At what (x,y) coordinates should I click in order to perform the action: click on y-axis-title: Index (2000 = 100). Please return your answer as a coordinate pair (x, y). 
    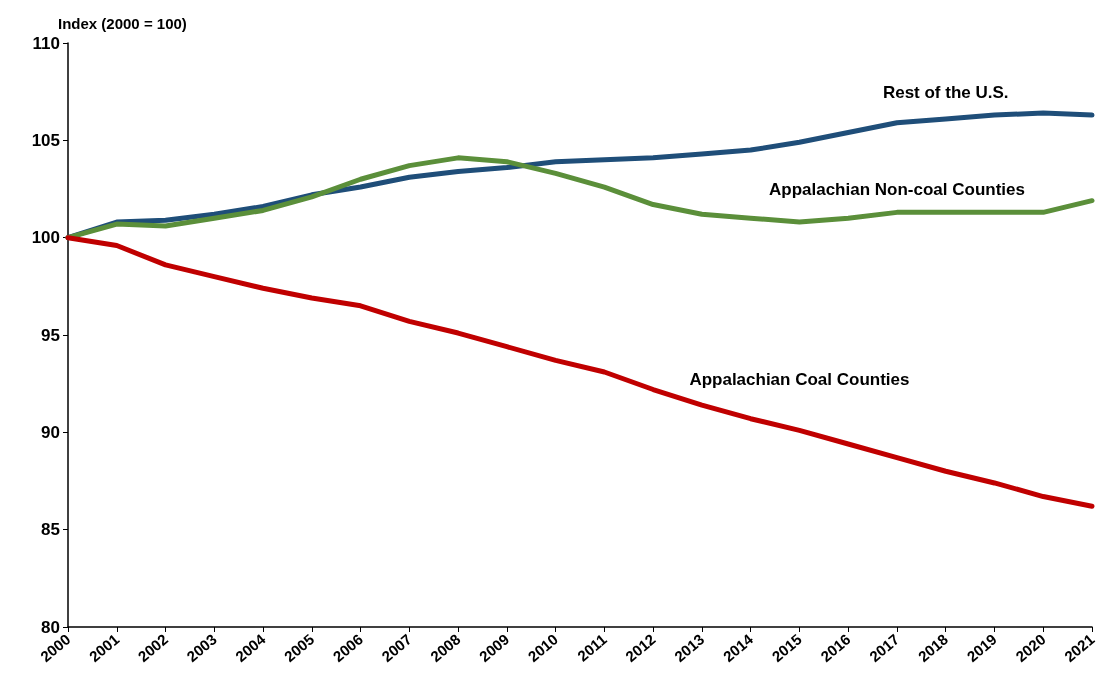
    Looking at the image, I should click on (122, 23).